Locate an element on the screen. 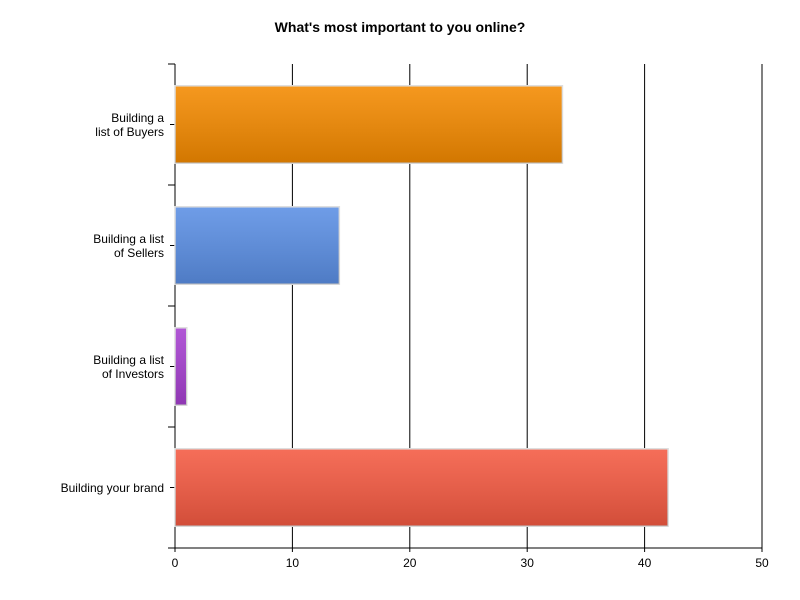  y-tick-label: Building a list of Sellers is located at coordinates (128, 245).